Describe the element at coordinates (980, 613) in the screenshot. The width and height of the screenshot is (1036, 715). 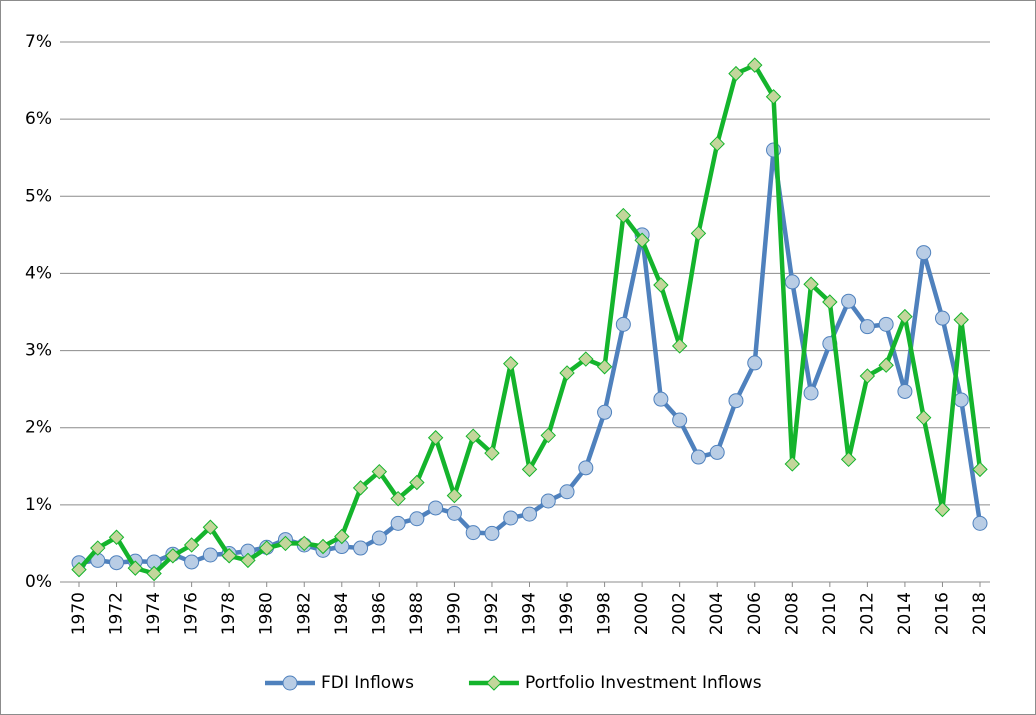
I see `x-tick-label: 2018` at that location.